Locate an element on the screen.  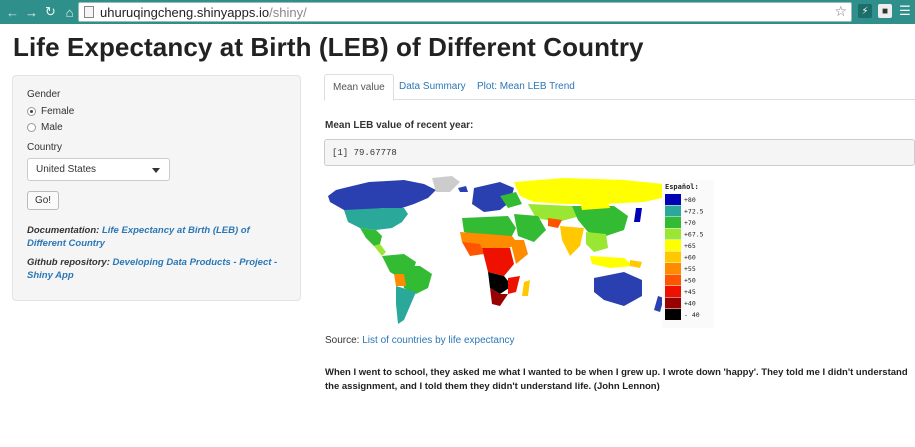
url-path: /shiny/ is located at coordinates (288, 12).